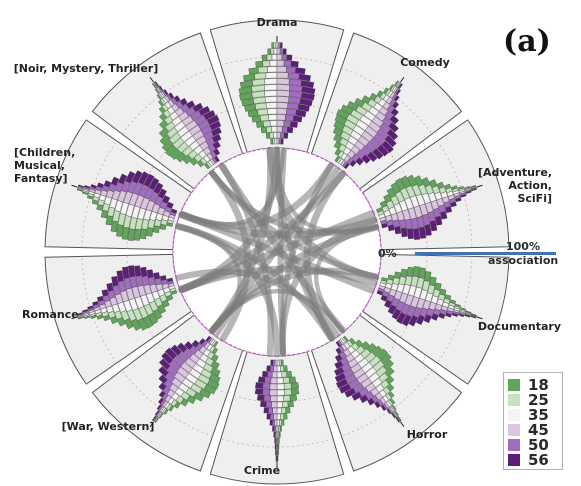  Describe the element at coordinates (523, 260) in the screenshot. I see `scale-max-sublabel: association` at that location.